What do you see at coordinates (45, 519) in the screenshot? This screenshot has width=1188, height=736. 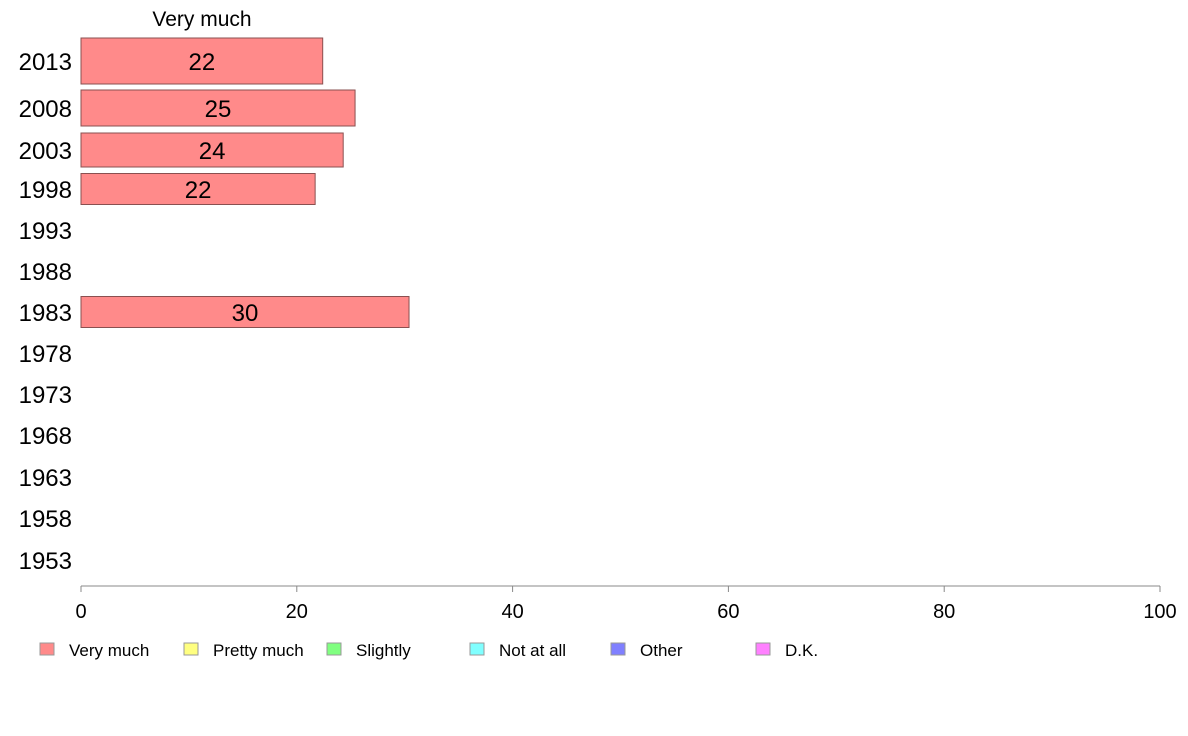 I see `year-label-1958: 1958` at bounding box center [45, 519].